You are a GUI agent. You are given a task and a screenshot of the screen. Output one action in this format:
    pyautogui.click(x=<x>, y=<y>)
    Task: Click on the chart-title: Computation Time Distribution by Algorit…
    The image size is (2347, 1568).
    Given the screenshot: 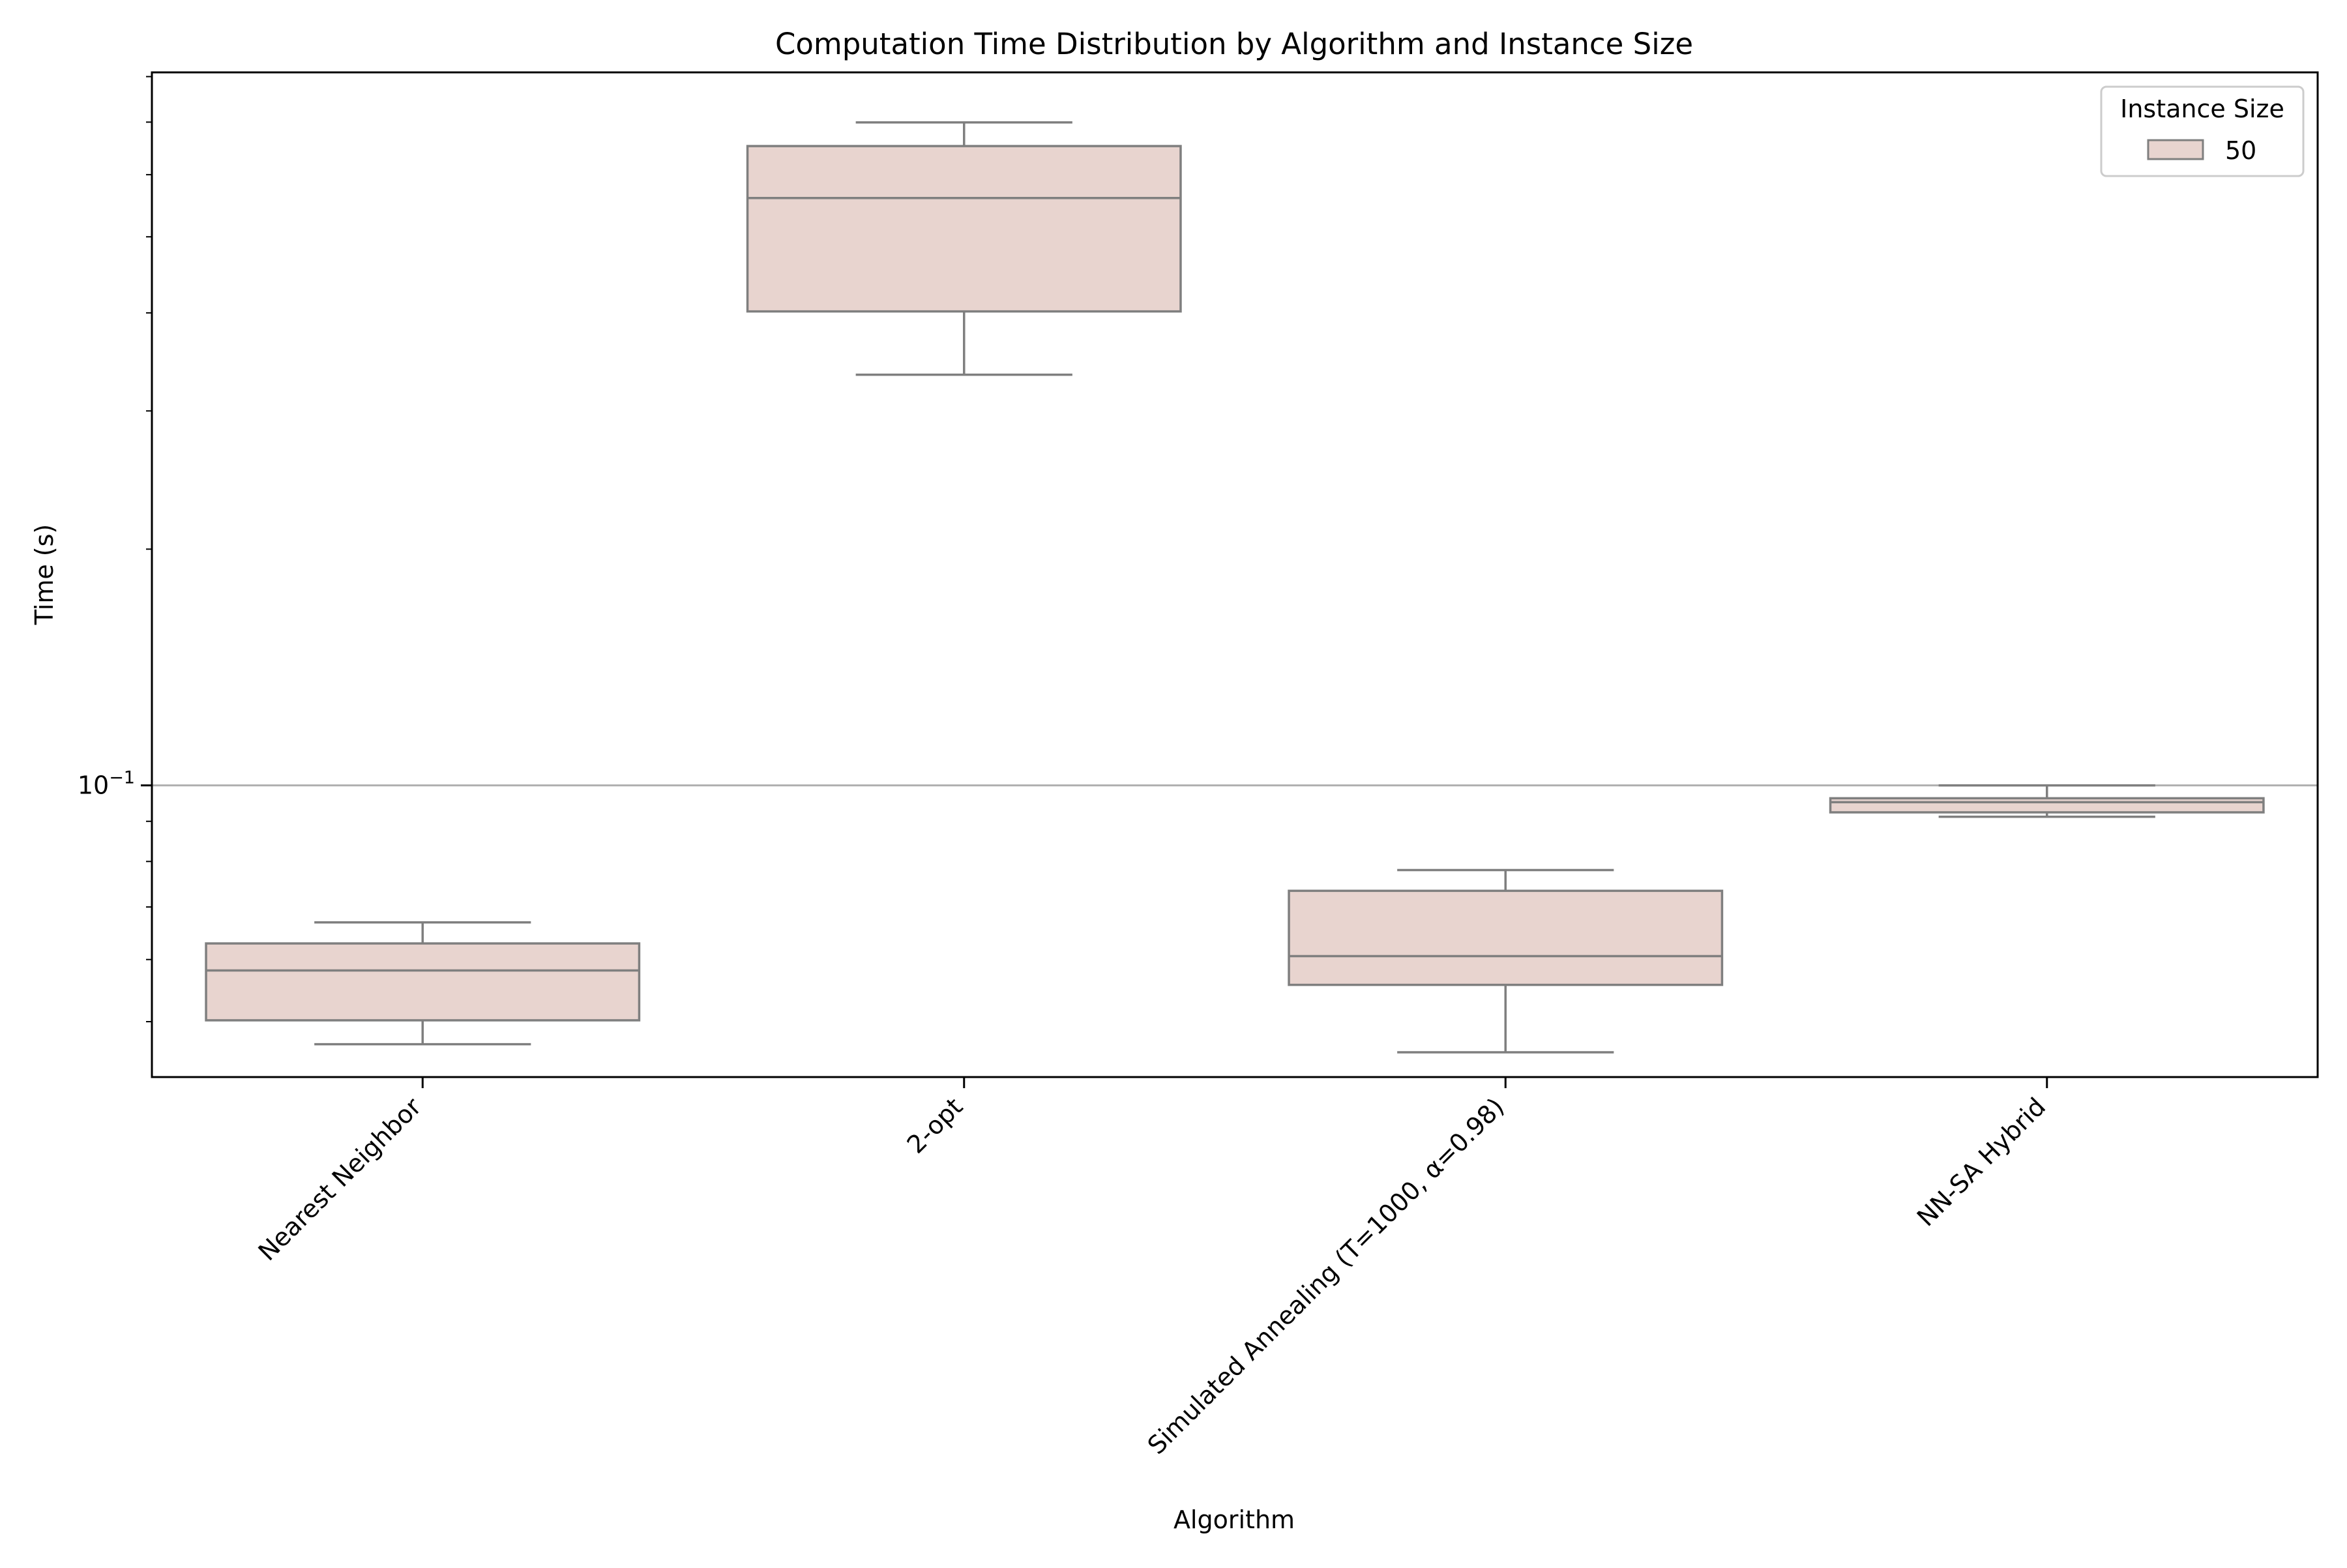 What is the action you would take?
    pyautogui.click(x=1234, y=44)
    